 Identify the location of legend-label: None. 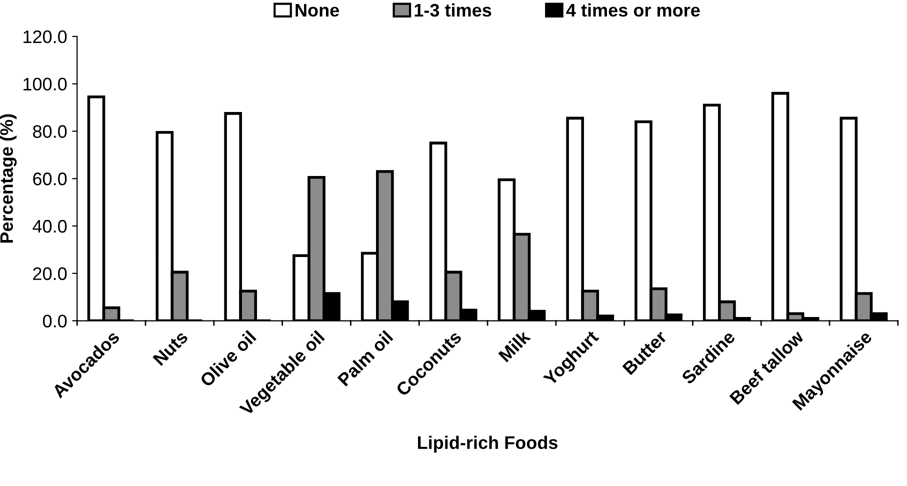
(318, 10).